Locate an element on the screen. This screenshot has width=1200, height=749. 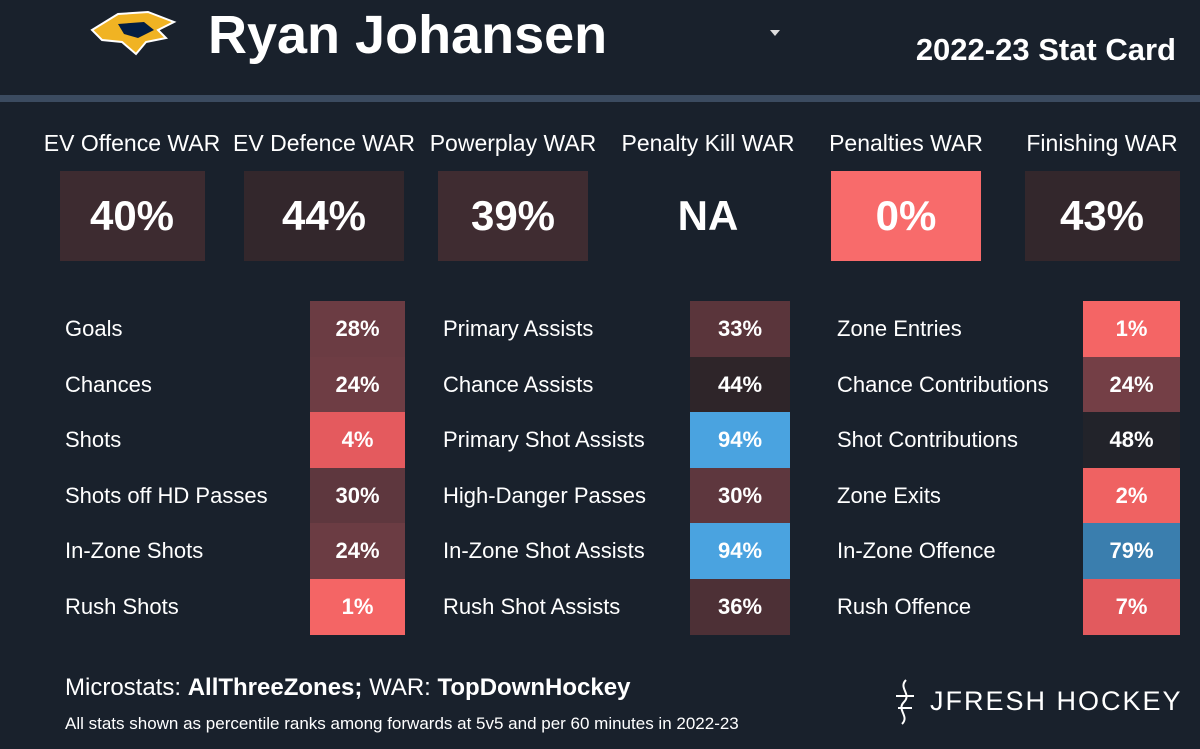
row-value: 79% is located at coordinates (1131, 551).